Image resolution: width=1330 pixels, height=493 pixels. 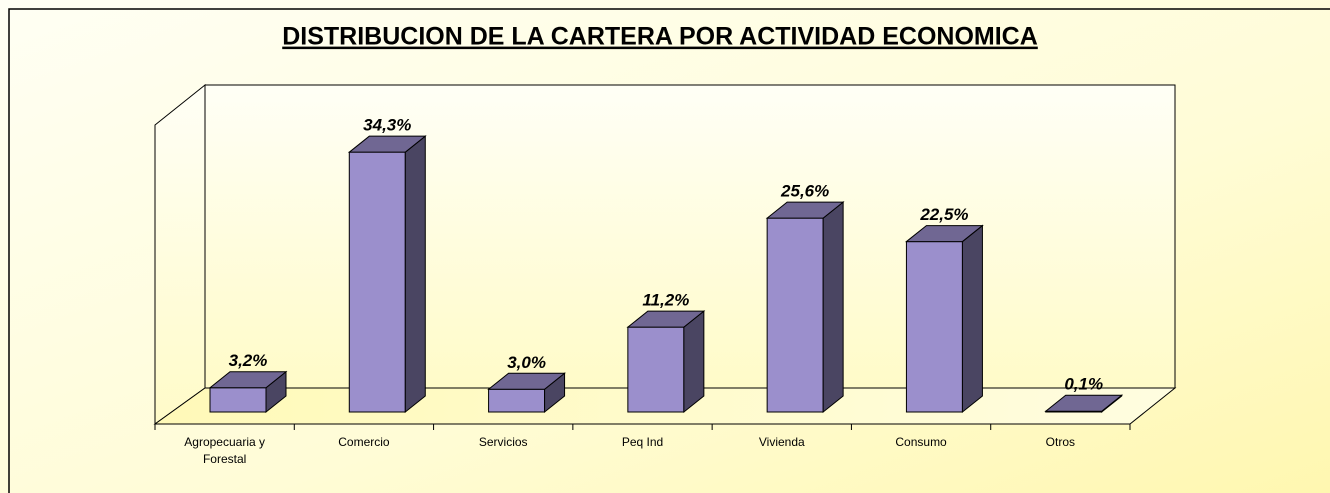 What do you see at coordinates (921, 442) in the screenshot?
I see `x-tick-label: Consumo` at bounding box center [921, 442].